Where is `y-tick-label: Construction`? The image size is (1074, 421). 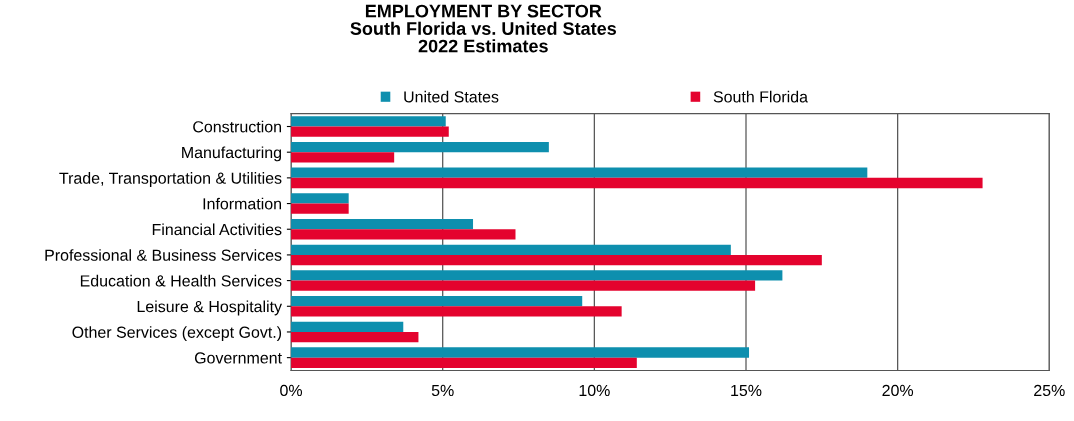
y-tick-label: Construction is located at coordinates (237, 126).